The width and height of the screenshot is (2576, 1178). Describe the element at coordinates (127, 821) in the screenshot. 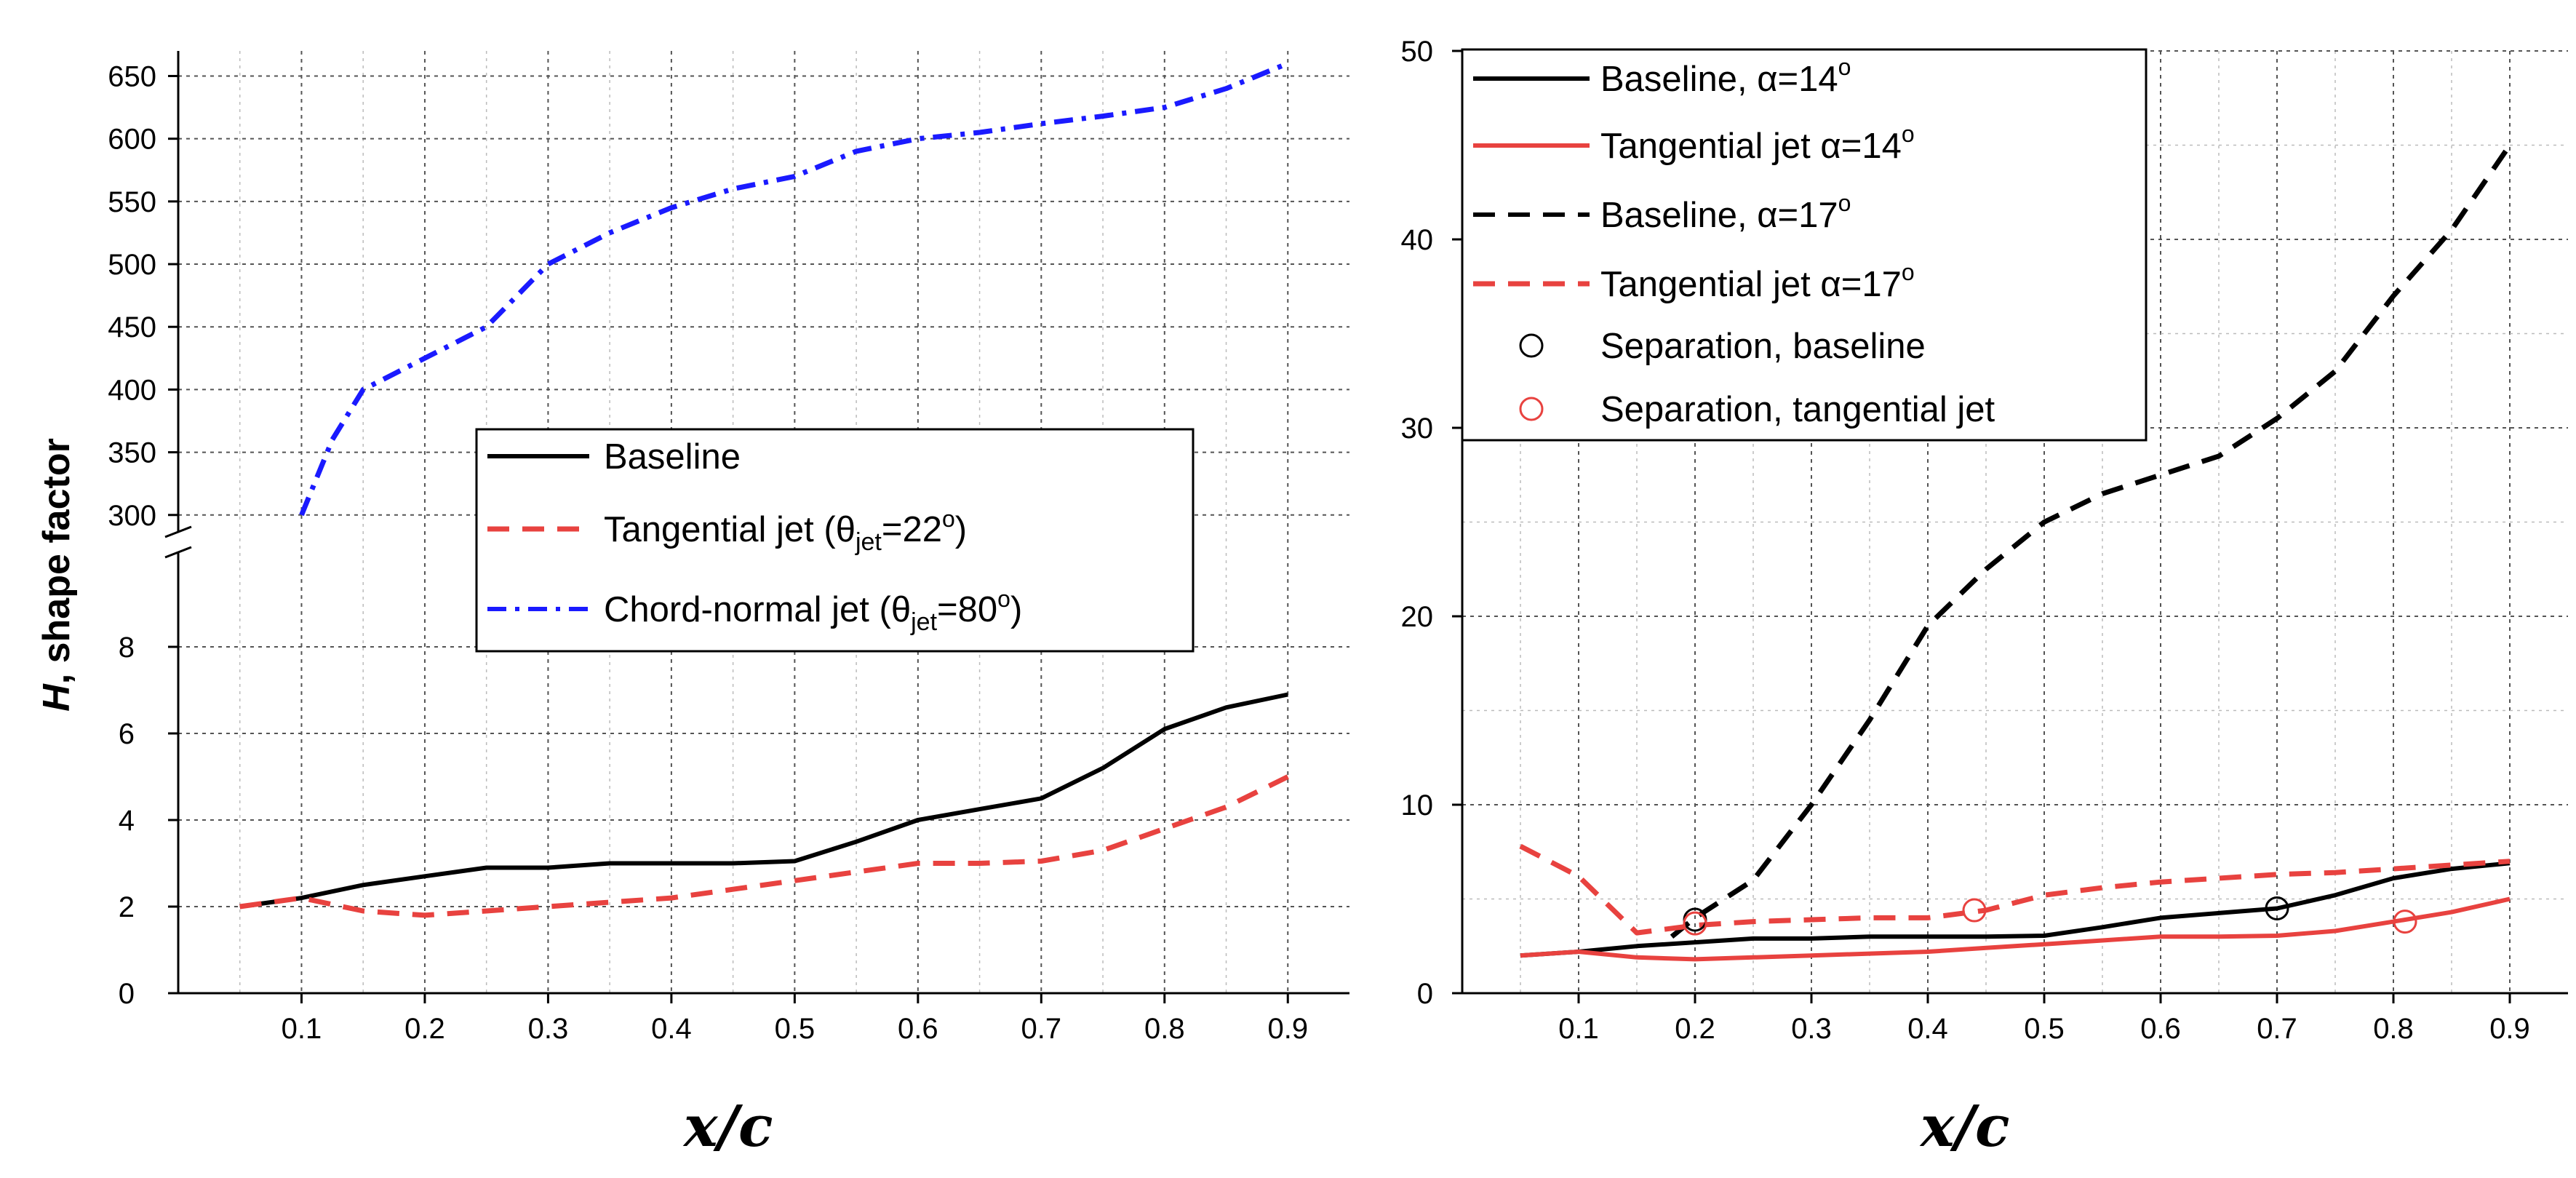

I see `left-y-tick-label: 4` at that location.